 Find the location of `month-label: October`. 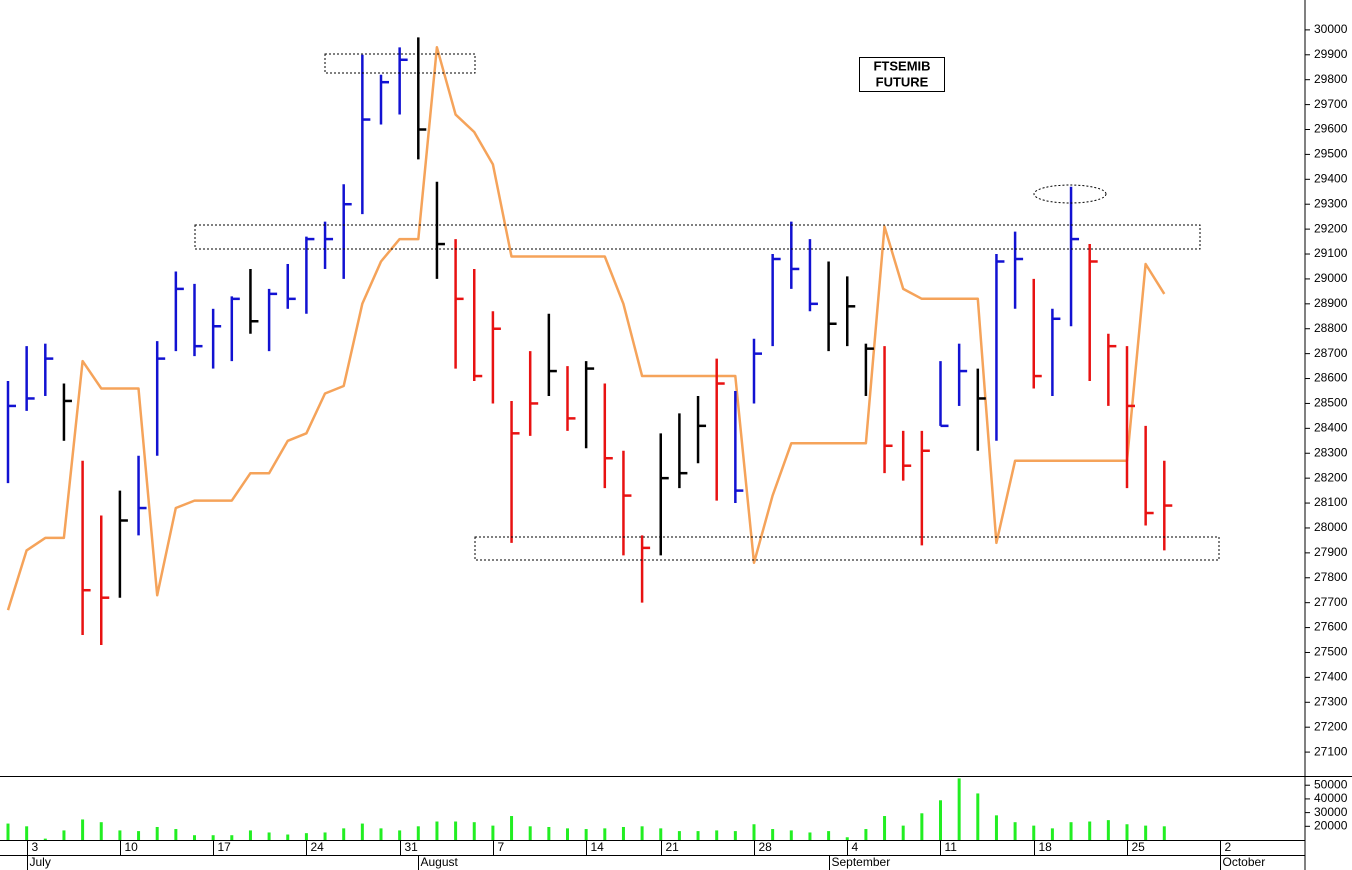

month-label: October is located at coordinates (1244, 862).